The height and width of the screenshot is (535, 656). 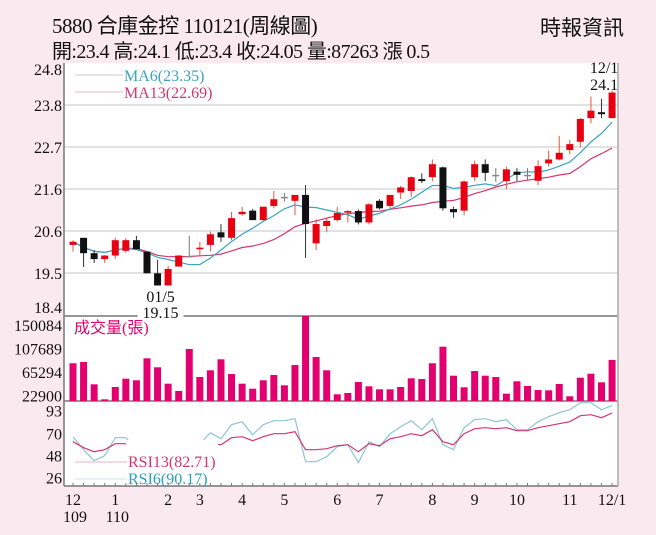 I want to click on x-month-label: 10, so click(x=517, y=500).